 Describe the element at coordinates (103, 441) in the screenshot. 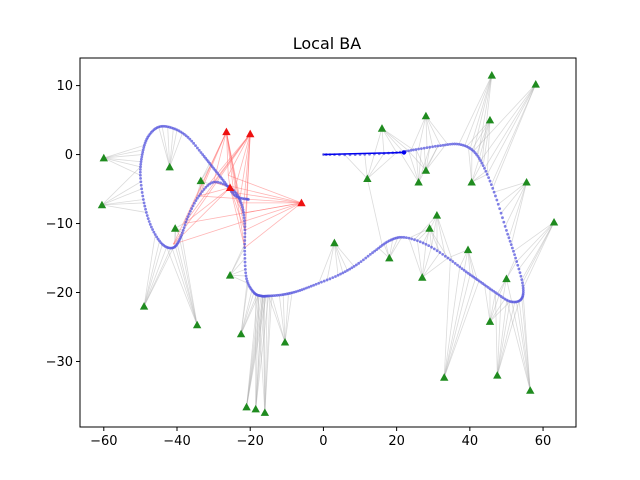

I see `x-tick-label: −60` at that location.